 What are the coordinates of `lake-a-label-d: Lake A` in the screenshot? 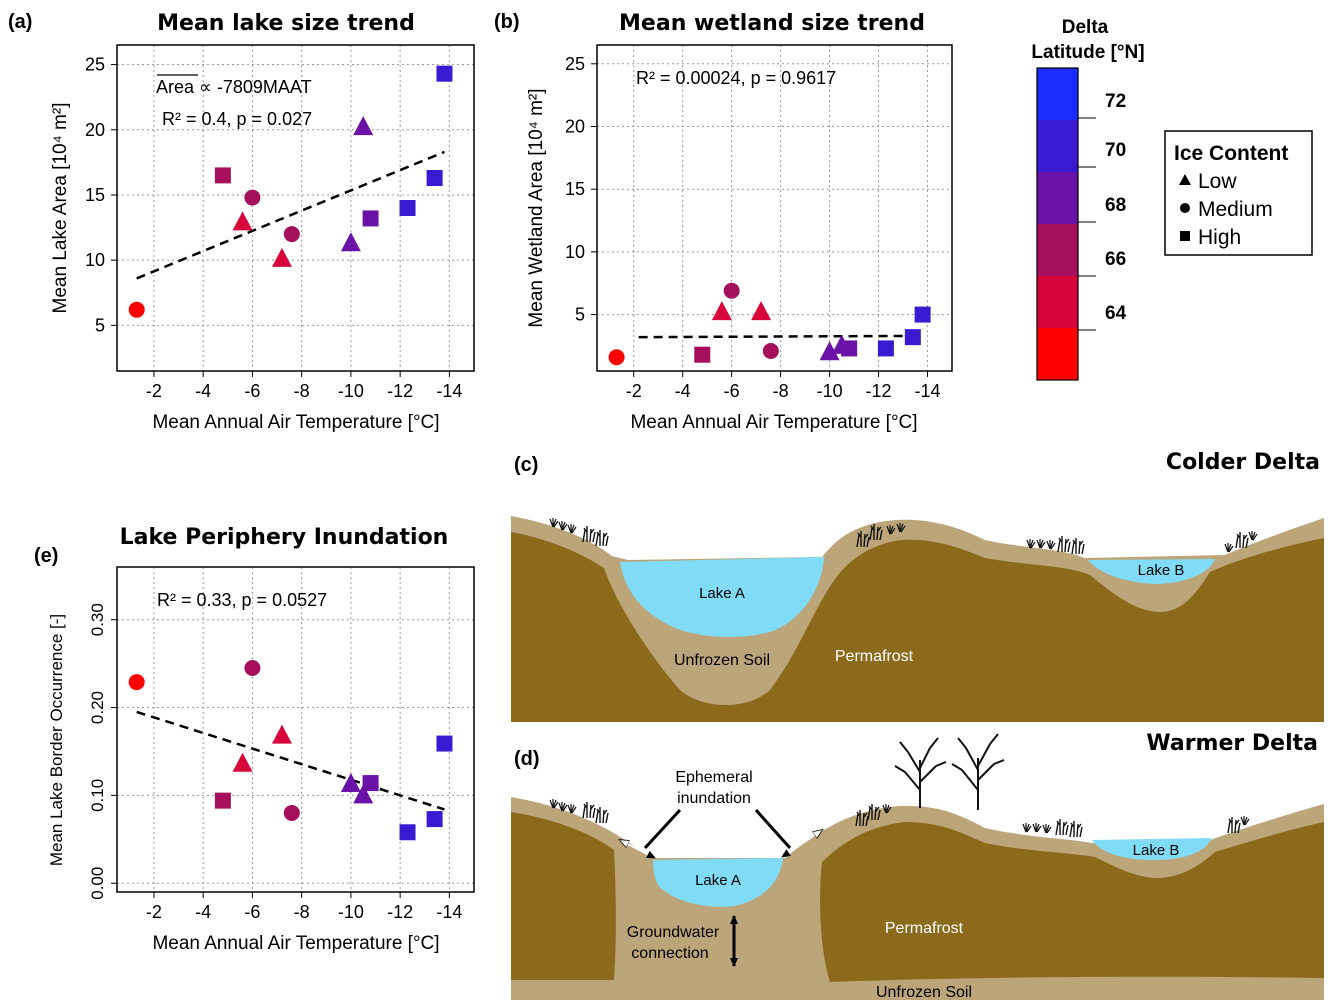 It's located at (718, 880).